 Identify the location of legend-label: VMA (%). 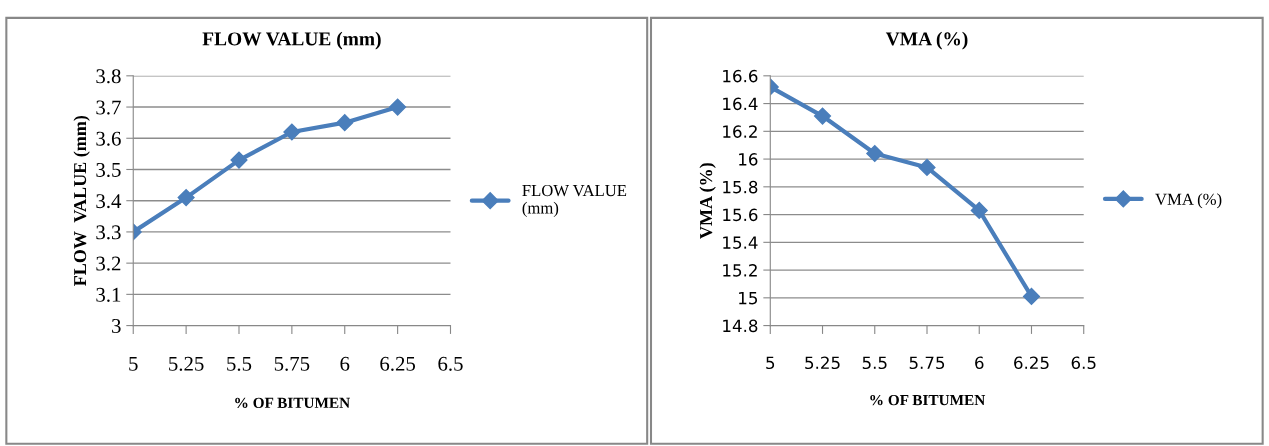
(1188, 201).